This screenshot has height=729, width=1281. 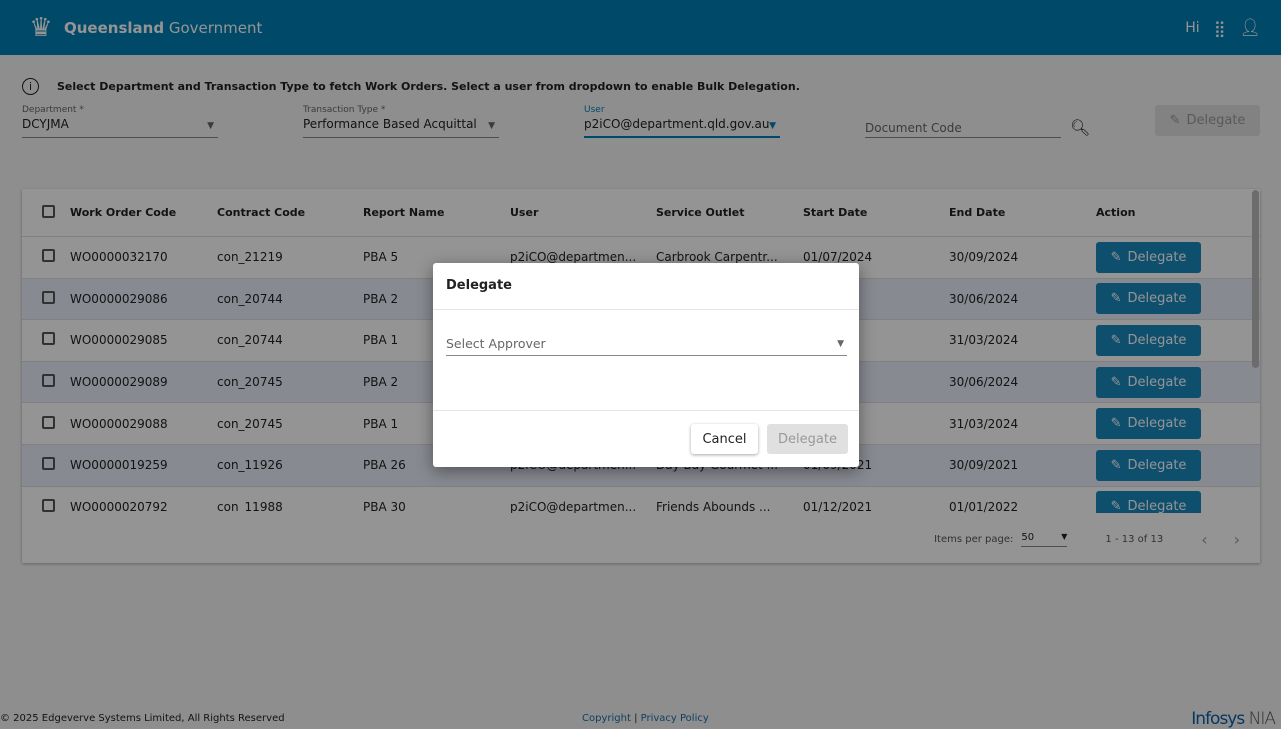 What do you see at coordinates (963, 121) in the screenshot?
I see `document-code-input: Document Code` at bounding box center [963, 121].